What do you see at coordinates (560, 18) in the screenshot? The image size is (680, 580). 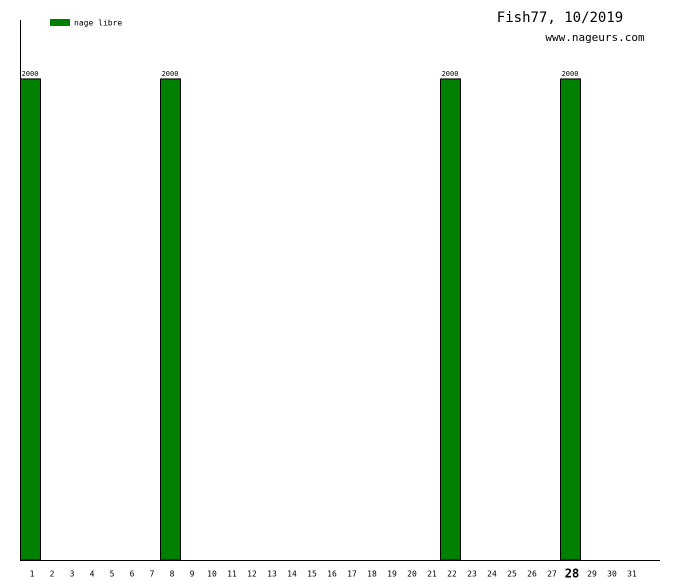 I see `chart-title: Fish77, 10/2019` at bounding box center [560, 18].